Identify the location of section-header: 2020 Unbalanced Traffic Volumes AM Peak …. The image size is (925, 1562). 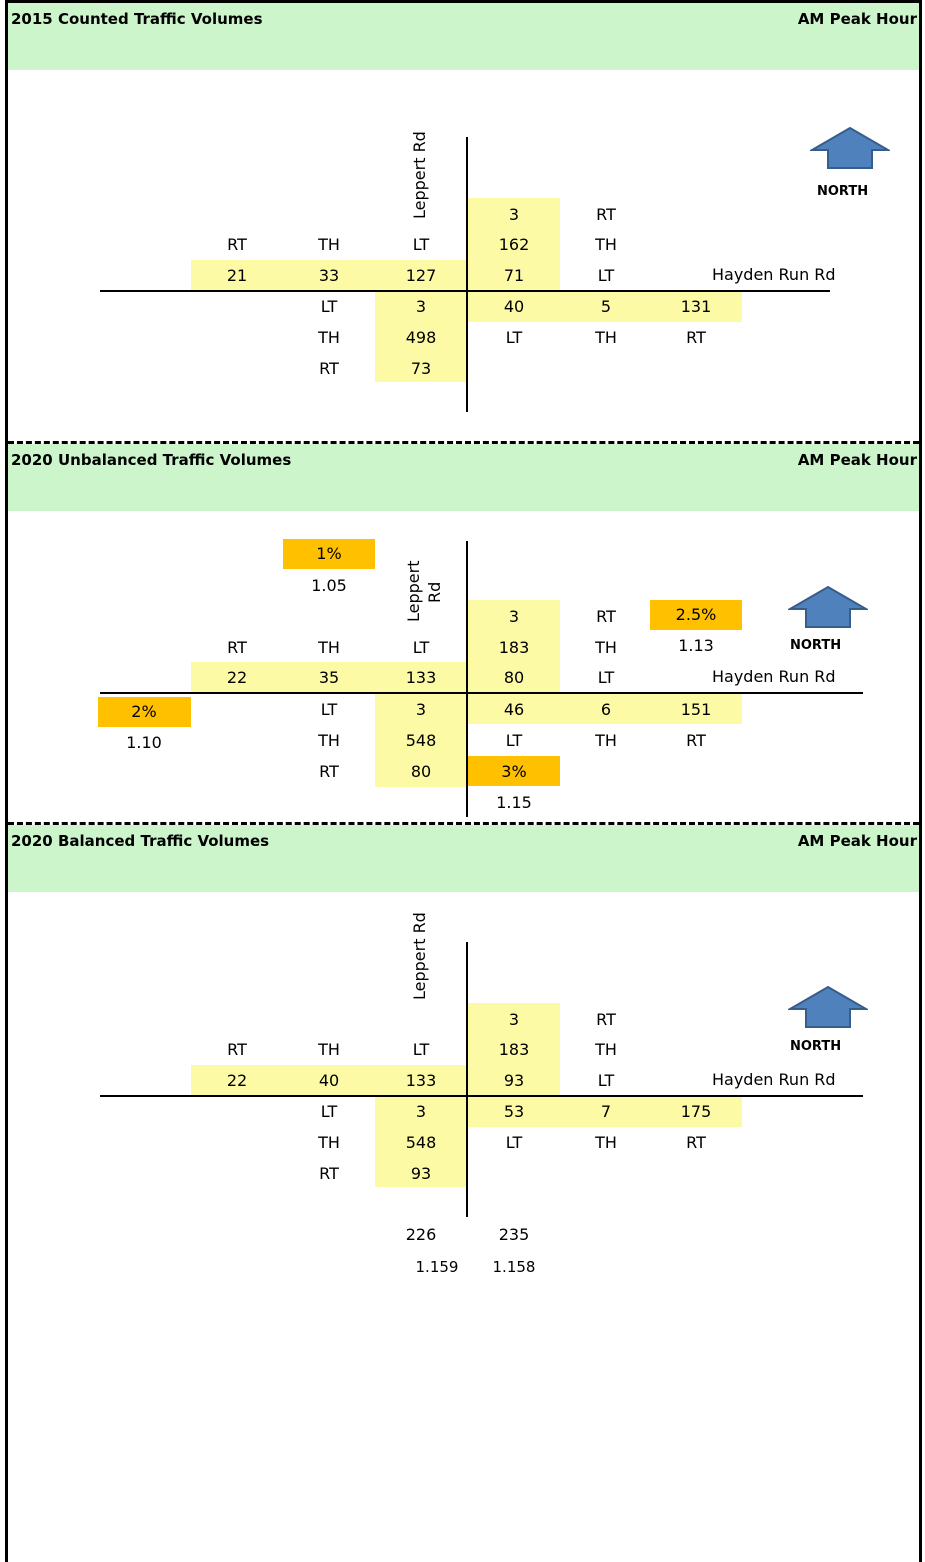
(463, 477).